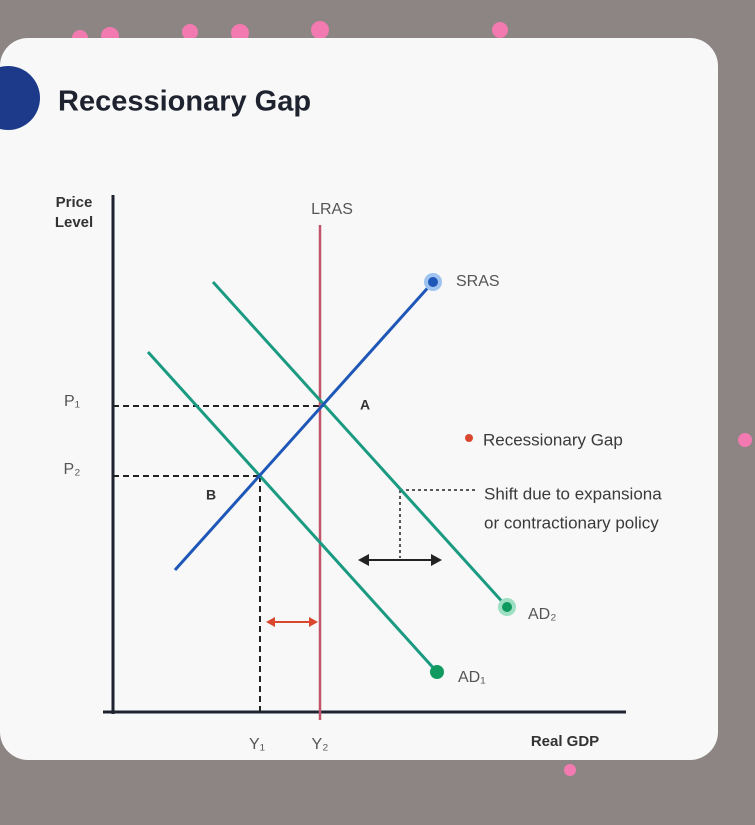 This screenshot has width=755, height=825. What do you see at coordinates (469, 438) in the screenshot?
I see `legend-dot` at bounding box center [469, 438].